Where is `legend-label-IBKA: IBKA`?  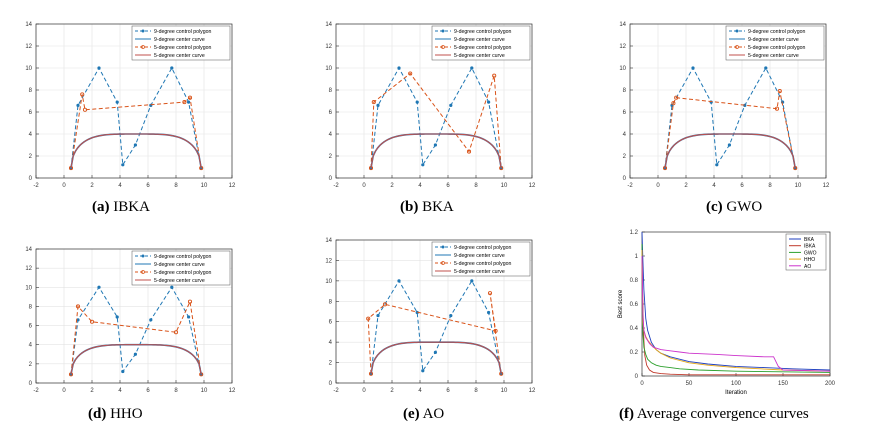 legend-label-IBKA: IBKA is located at coordinates (810, 247).